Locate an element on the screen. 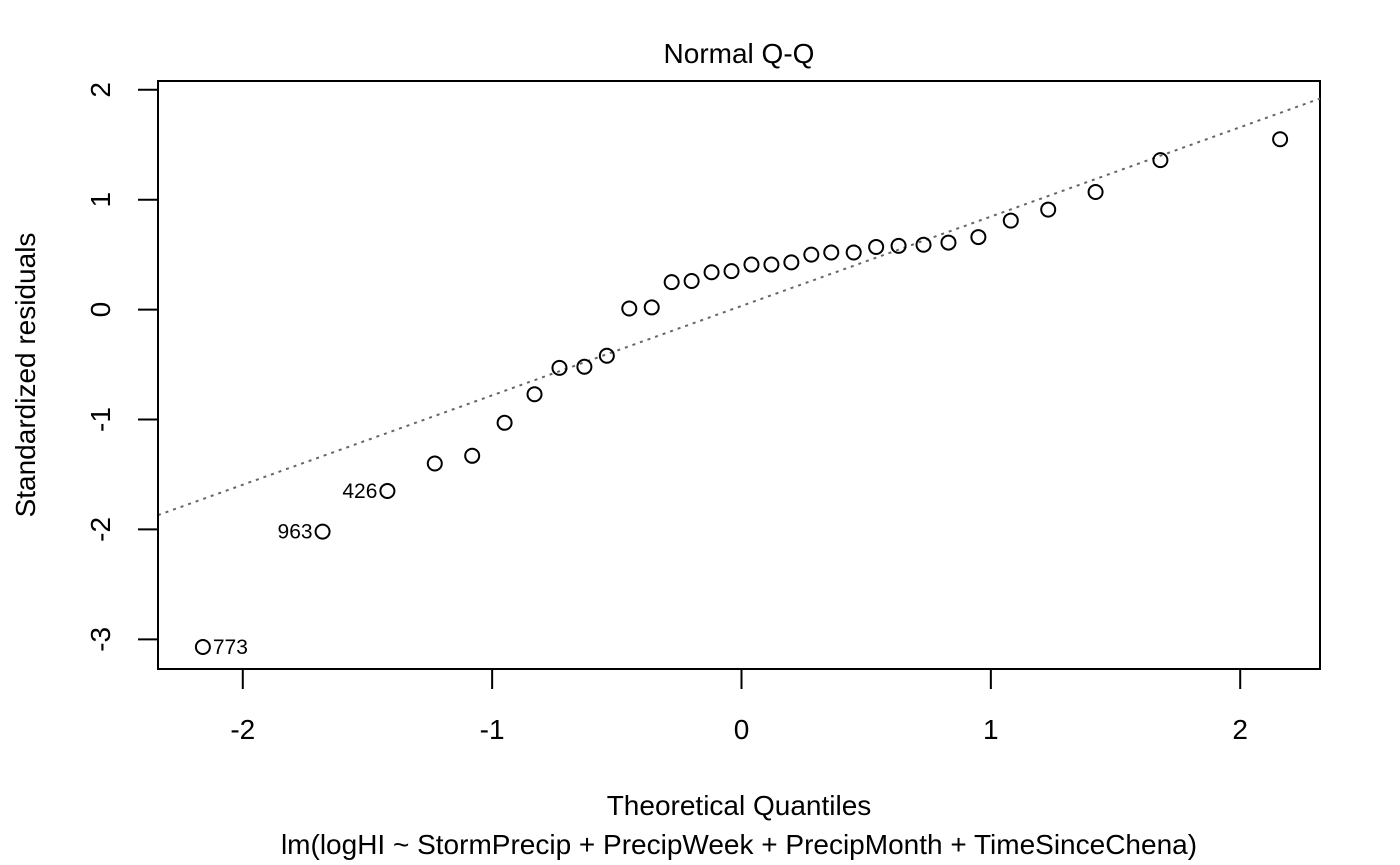  x-tick-label: 1 is located at coordinates (991, 729).